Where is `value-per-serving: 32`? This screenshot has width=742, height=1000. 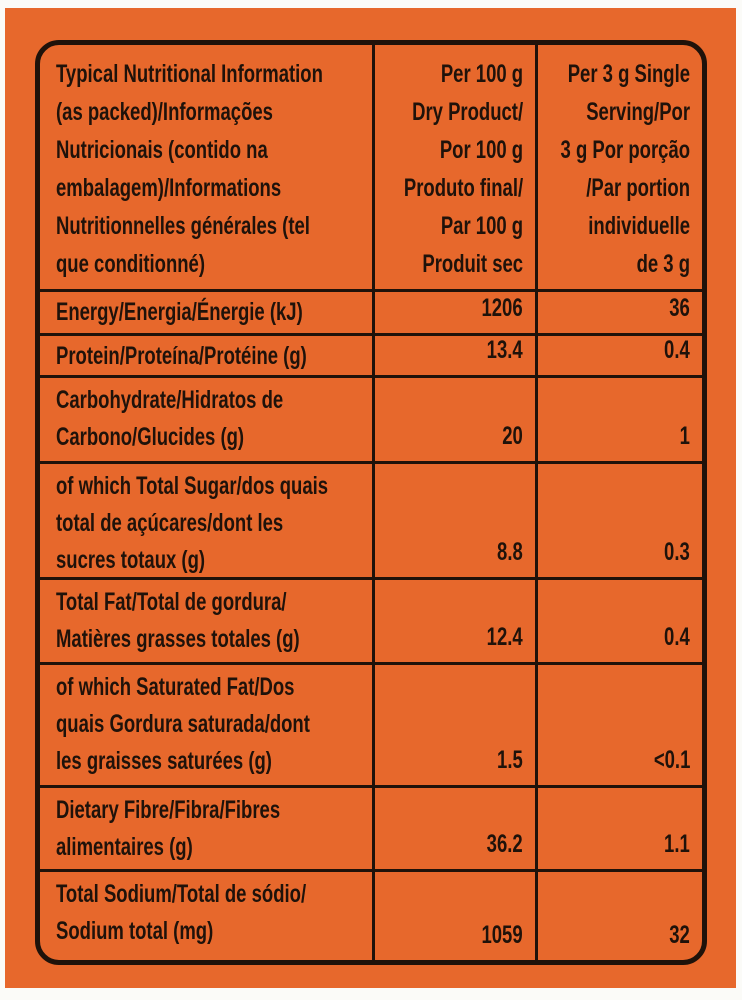 value-per-serving: 32 is located at coordinates (679, 935).